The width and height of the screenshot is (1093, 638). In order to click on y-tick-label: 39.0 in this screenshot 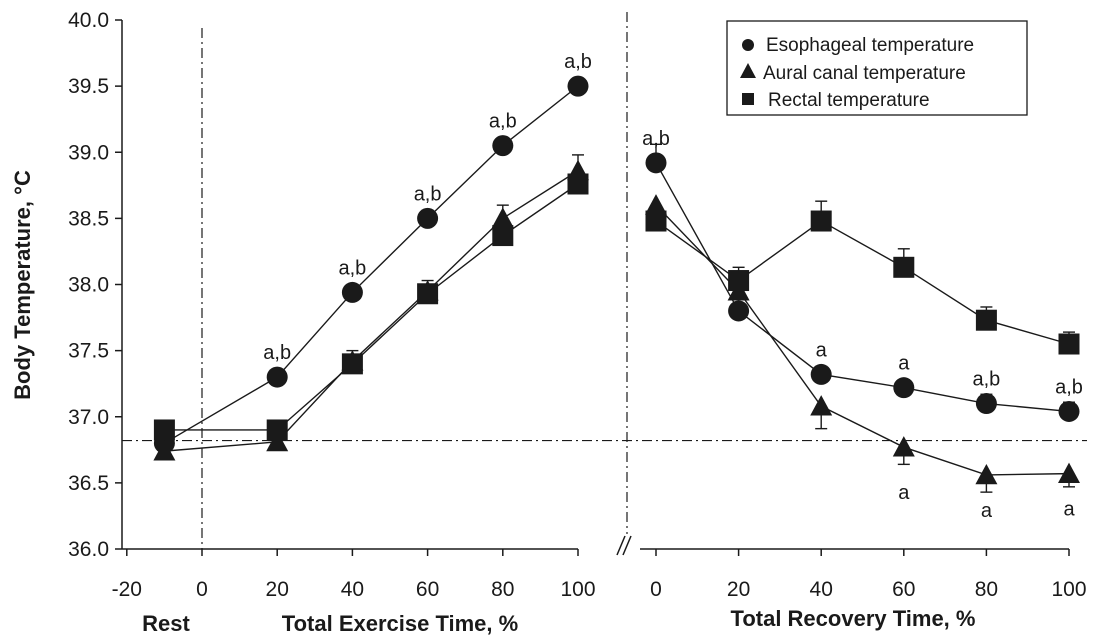, I will do `click(88, 152)`.